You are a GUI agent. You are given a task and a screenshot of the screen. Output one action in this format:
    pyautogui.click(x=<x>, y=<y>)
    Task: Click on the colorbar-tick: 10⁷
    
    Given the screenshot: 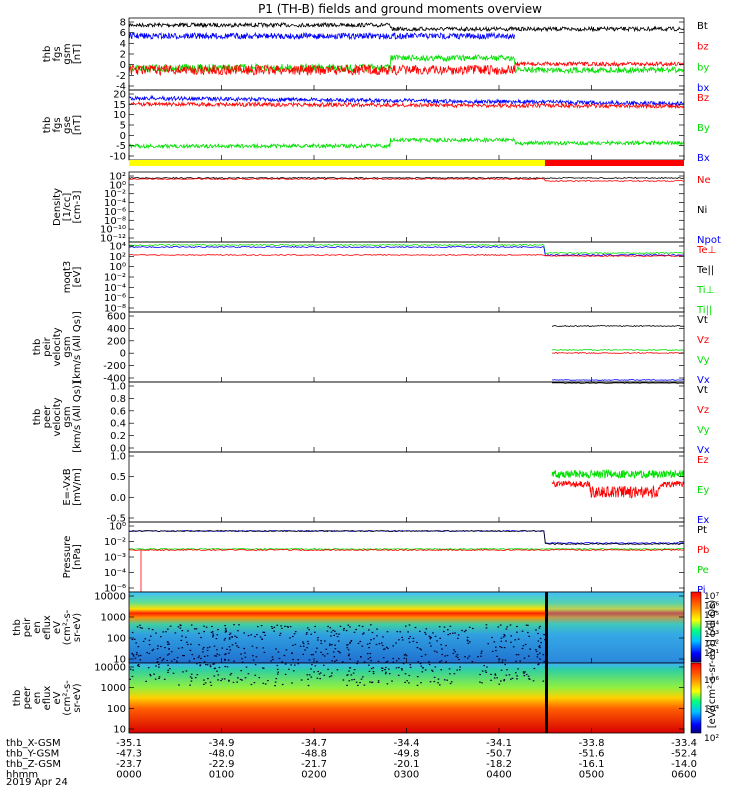 What is the action you would take?
    pyautogui.click(x=711, y=597)
    